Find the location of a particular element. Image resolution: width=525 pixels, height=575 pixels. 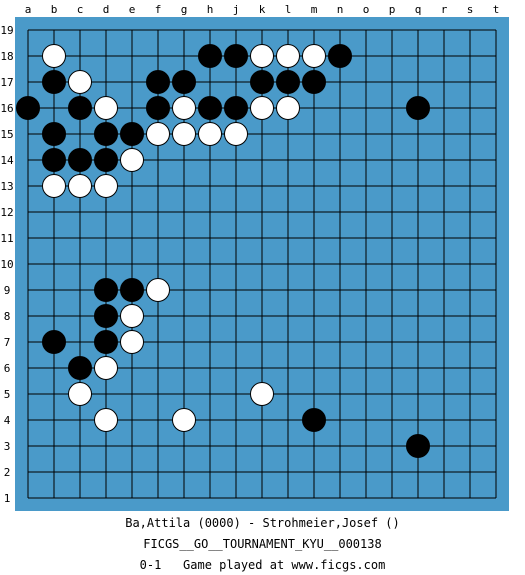

white-stone-k16 is located at coordinates (262, 108).